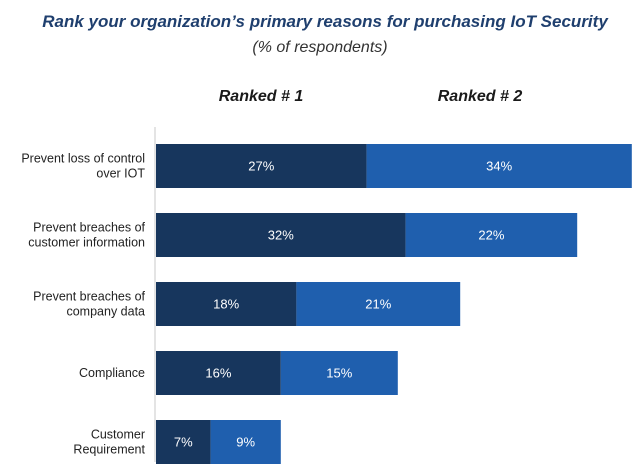 This screenshot has width=640, height=467. I want to click on bar-value-label: 9%, so click(245, 442).